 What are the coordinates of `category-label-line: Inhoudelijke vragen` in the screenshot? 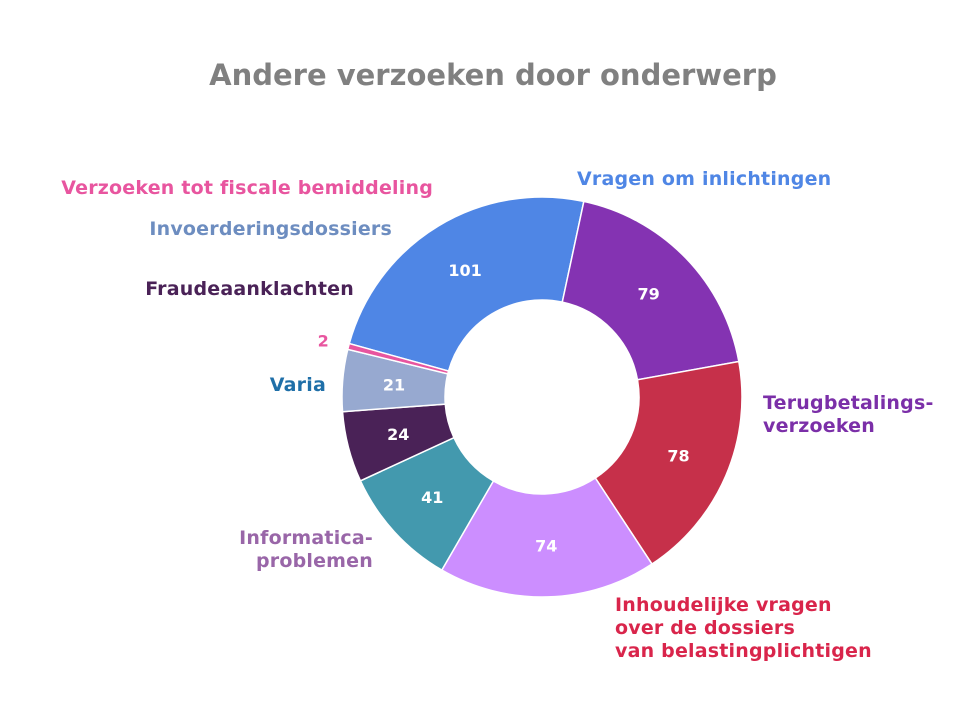 It's located at (723, 605).